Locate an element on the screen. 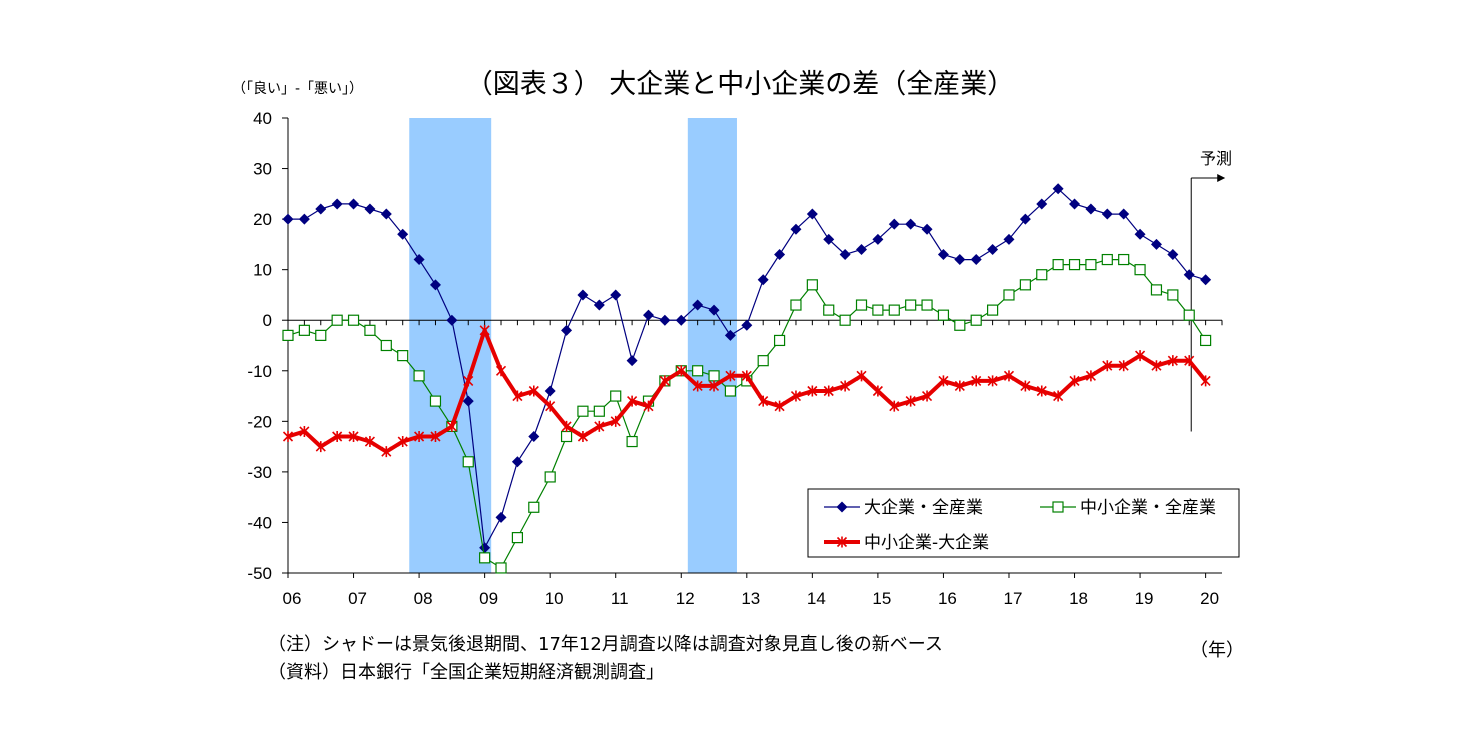 The image size is (1480, 730). legend-label: 中小企業-大企業 is located at coordinates (926, 543).